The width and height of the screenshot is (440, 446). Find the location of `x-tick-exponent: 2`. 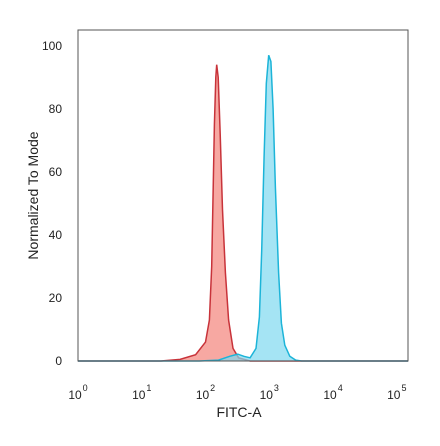

x-tick-exponent: 2 is located at coordinates (212, 388).